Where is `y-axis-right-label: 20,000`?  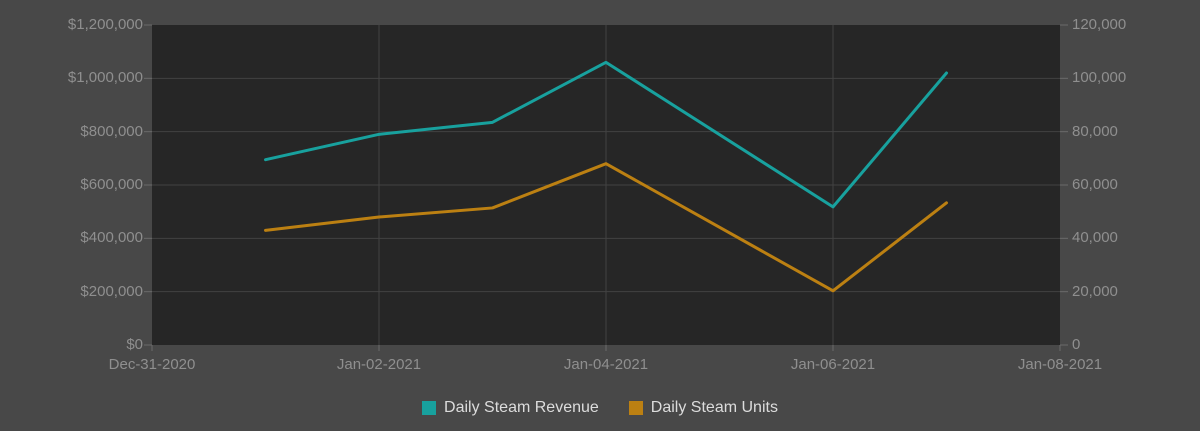 y-axis-right-label: 20,000 is located at coordinates (1095, 291).